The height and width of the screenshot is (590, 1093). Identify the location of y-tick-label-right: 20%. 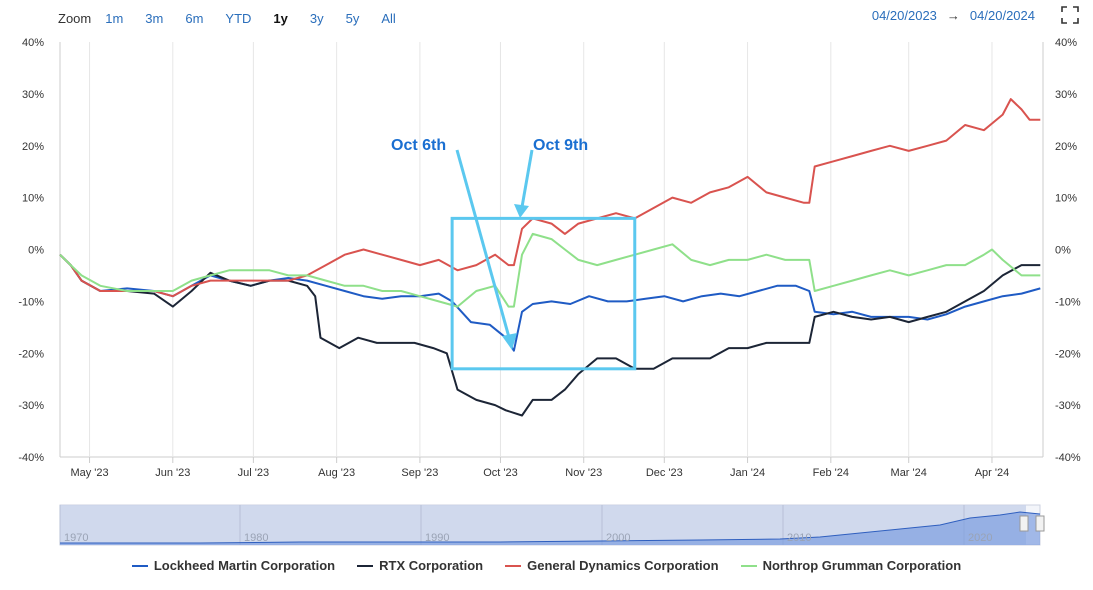
(1066, 147).